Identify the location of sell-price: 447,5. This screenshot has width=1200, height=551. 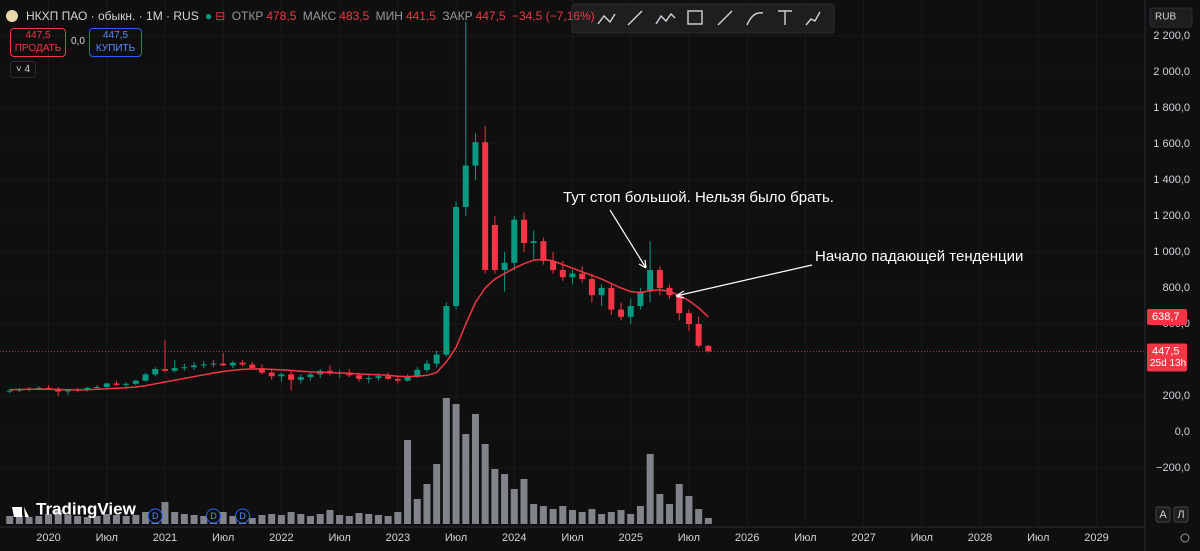
(38, 35).